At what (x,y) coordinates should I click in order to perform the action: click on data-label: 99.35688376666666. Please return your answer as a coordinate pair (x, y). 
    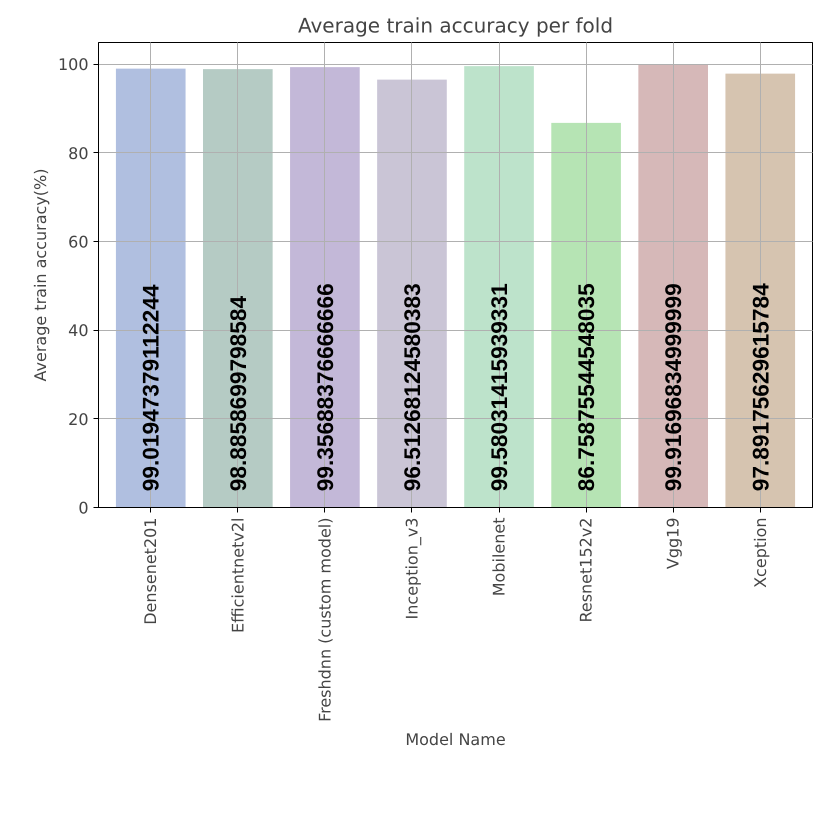
    Looking at the image, I should click on (325, 387).